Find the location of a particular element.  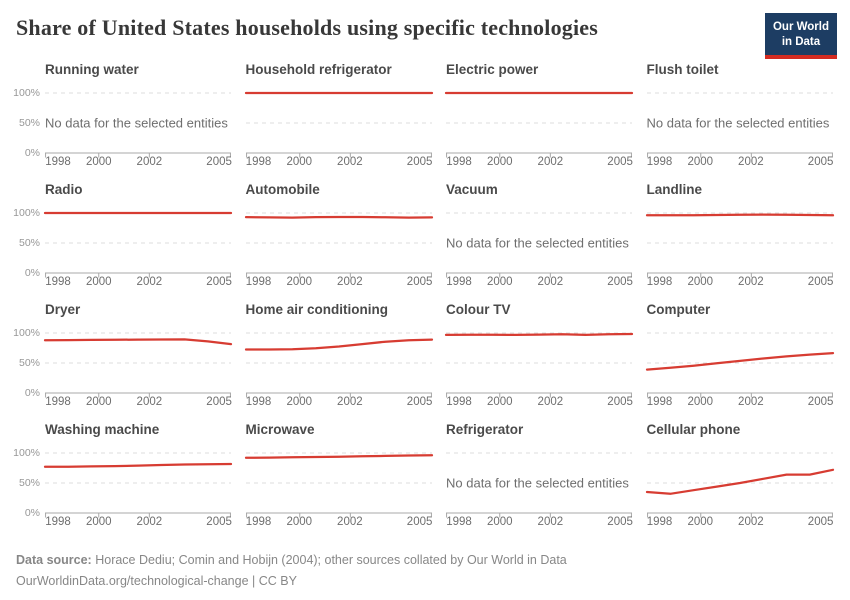

data-source-label: Data source: is located at coordinates (54, 560).